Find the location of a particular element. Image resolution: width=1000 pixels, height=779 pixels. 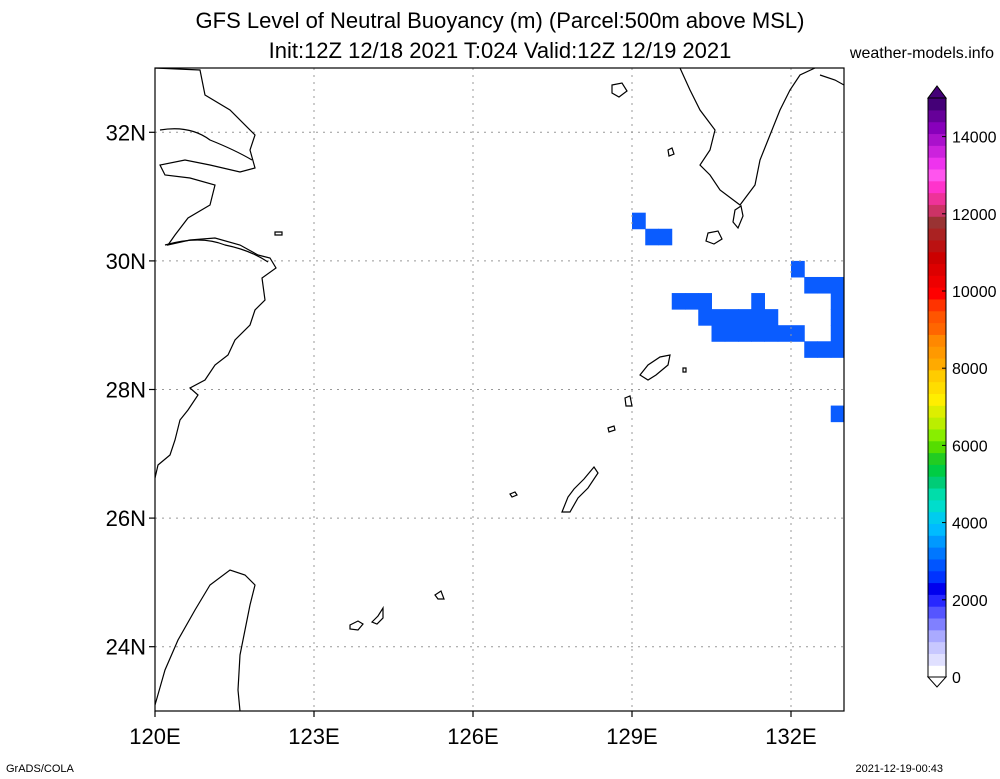

colorbar-label: 14000 is located at coordinates (974, 138).